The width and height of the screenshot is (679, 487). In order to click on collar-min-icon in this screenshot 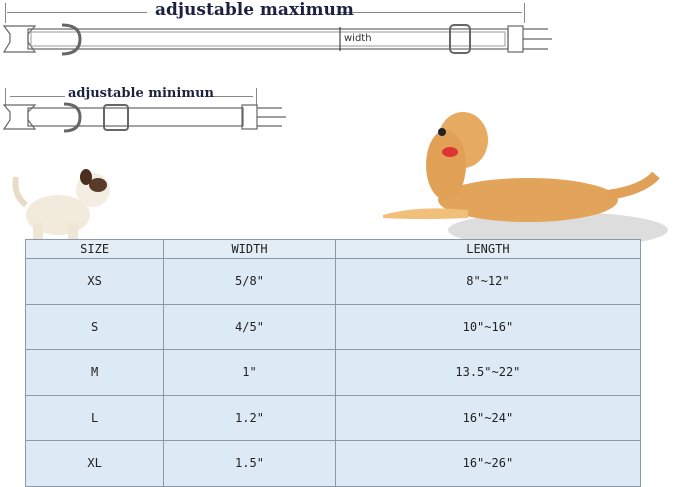, I will do `click(144, 117)`.